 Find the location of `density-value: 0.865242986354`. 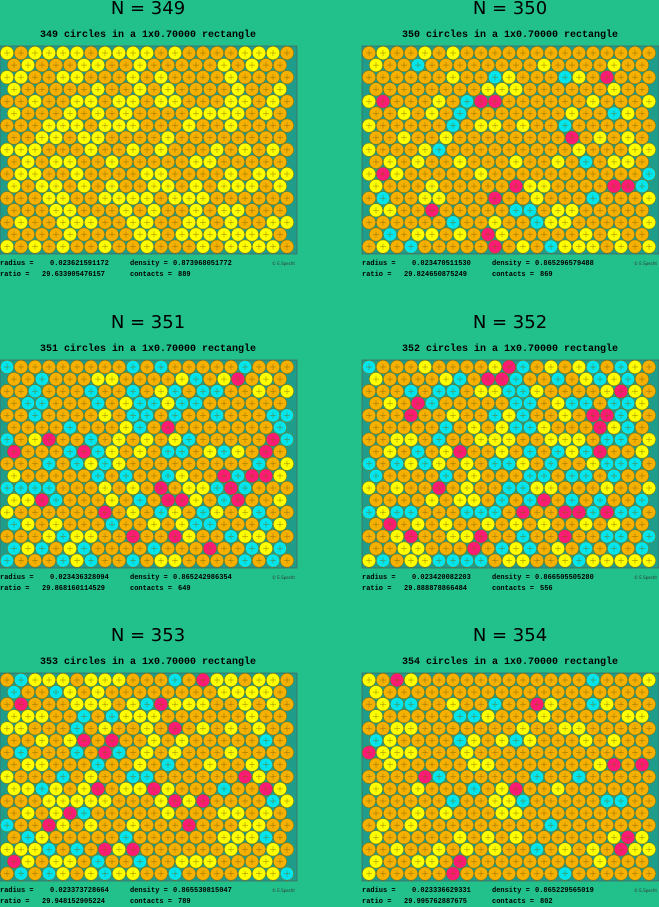

density-value: 0.865242986354 is located at coordinates (202, 578).